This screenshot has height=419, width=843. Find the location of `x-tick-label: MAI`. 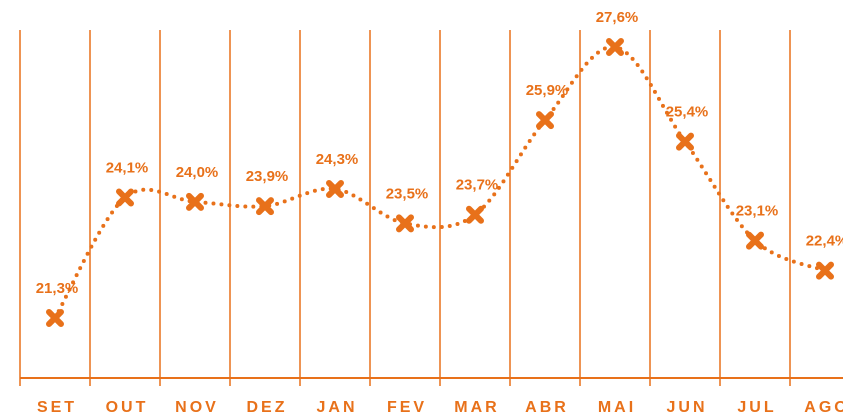

x-tick-label: MAI is located at coordinates (617, 407).